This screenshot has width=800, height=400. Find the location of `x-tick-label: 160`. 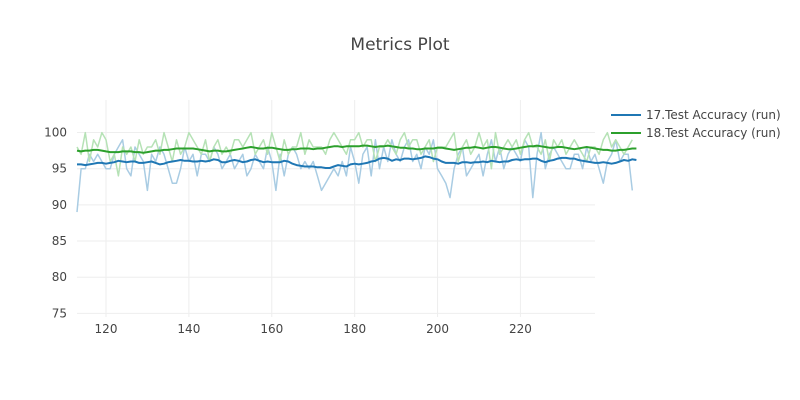

x-tick-label: 160 is located at coordinates (271, 329).